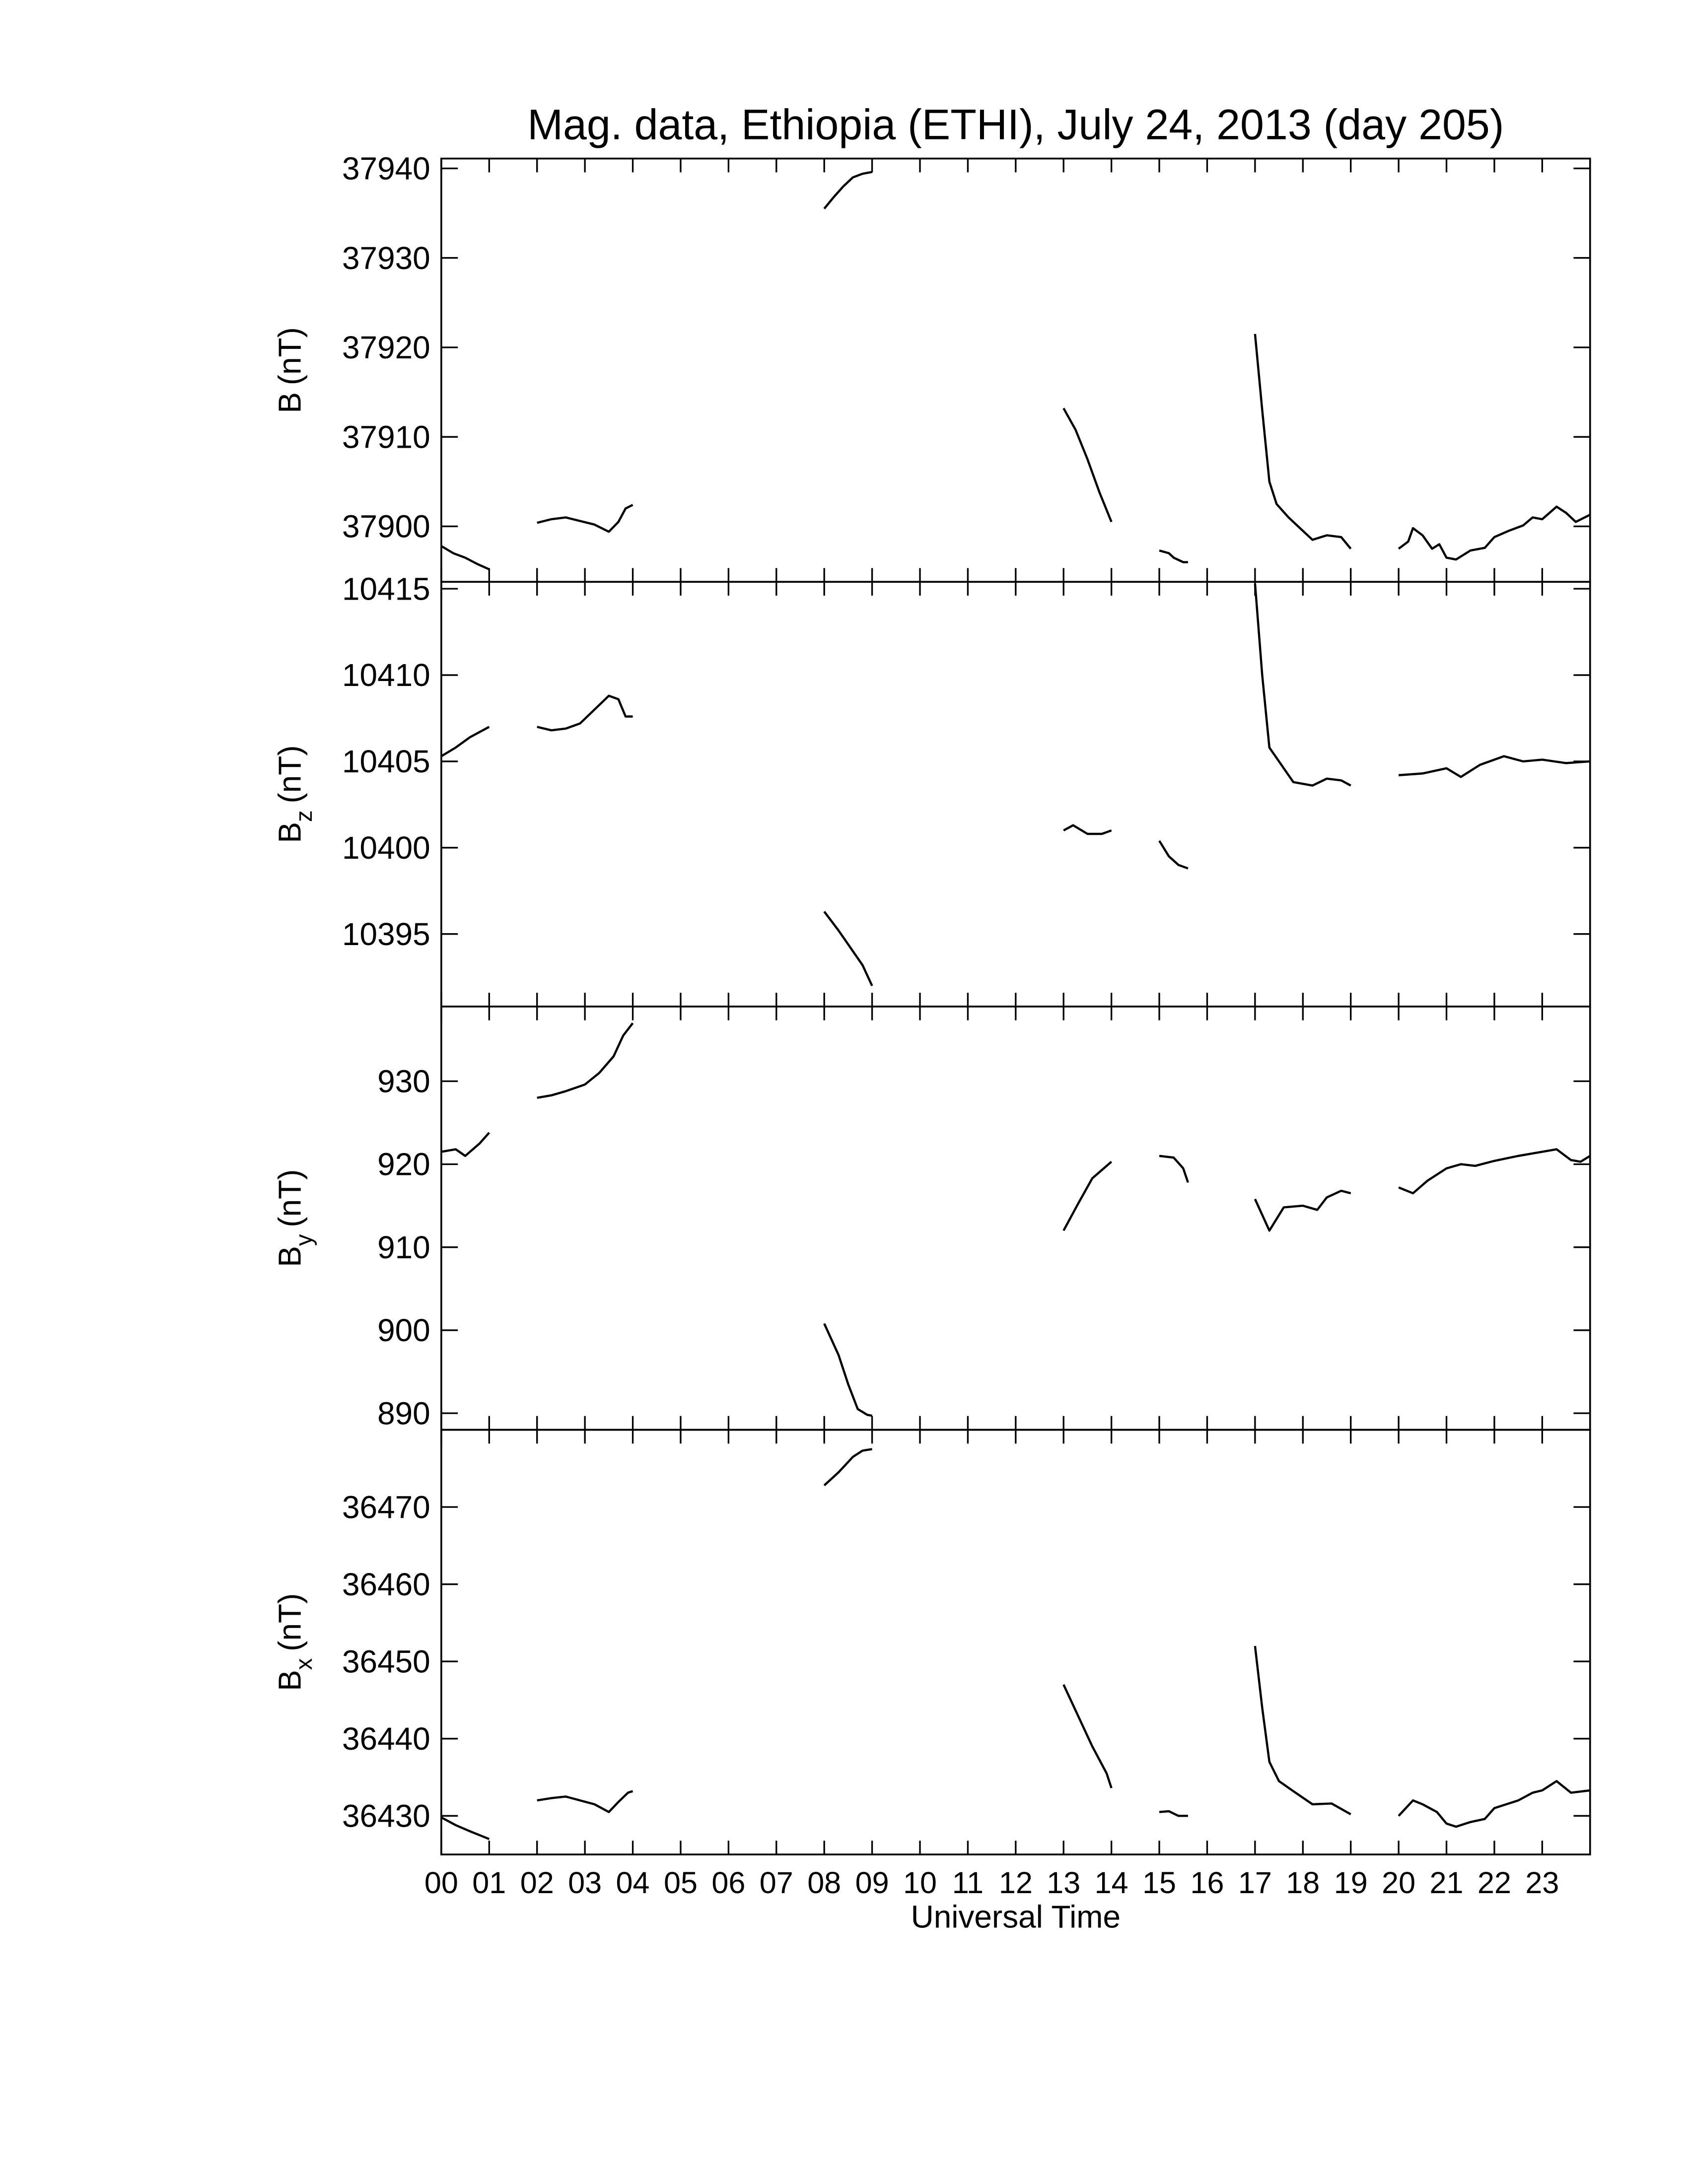 The width and height of the screenshot is (1688, 2184). Describe the element at coordinates (1016, 1916) in the screenshot. I see `x-axis-label: Universal Time` at that location.